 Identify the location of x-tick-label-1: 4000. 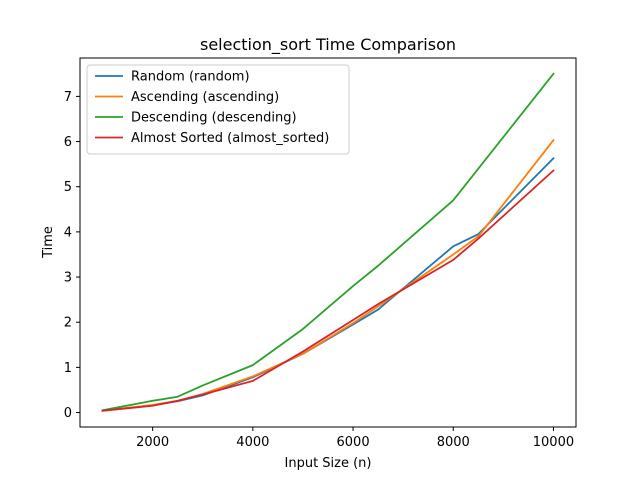
(252, 442).